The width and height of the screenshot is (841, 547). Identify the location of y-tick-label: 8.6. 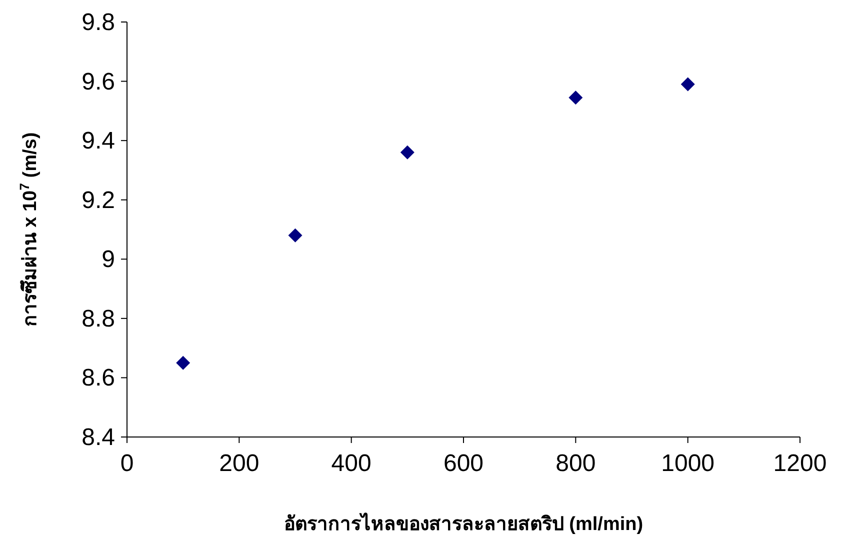
(98, 378).